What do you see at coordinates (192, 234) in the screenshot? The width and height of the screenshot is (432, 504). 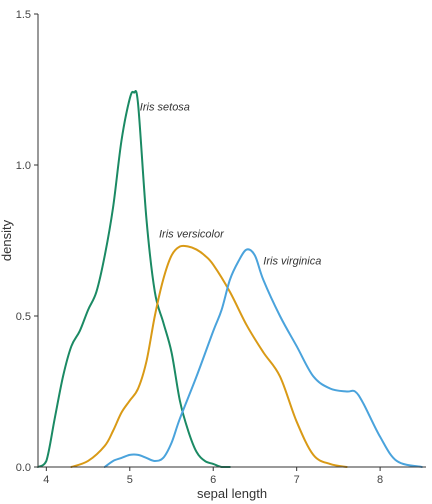 I see `iris-versicolor-label: Iris versicolor` at bounding box center [192, 234].